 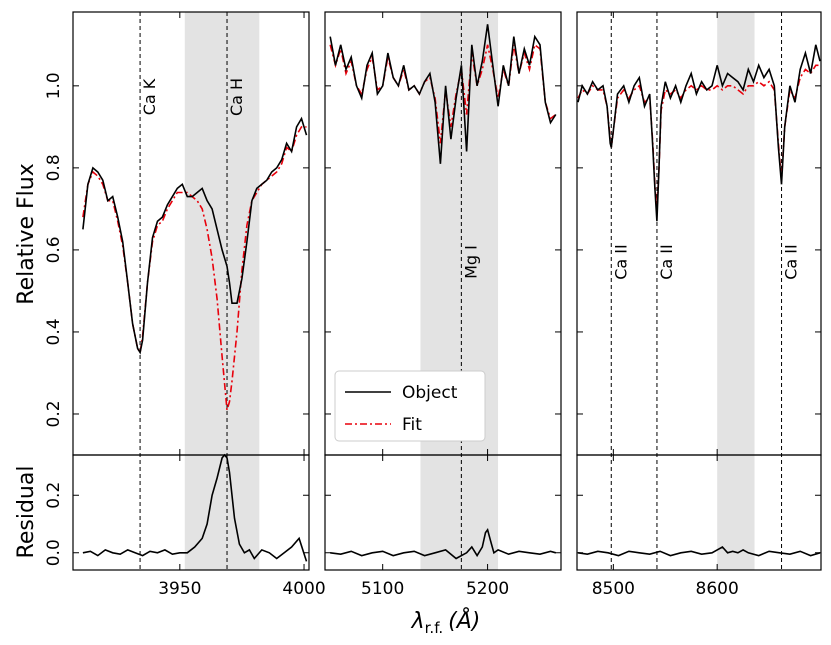 What do you see at coordinates (26, 512) in the screenshot?
I see `y-axis-title-residual: Residual` at bounding box center [26, 512].